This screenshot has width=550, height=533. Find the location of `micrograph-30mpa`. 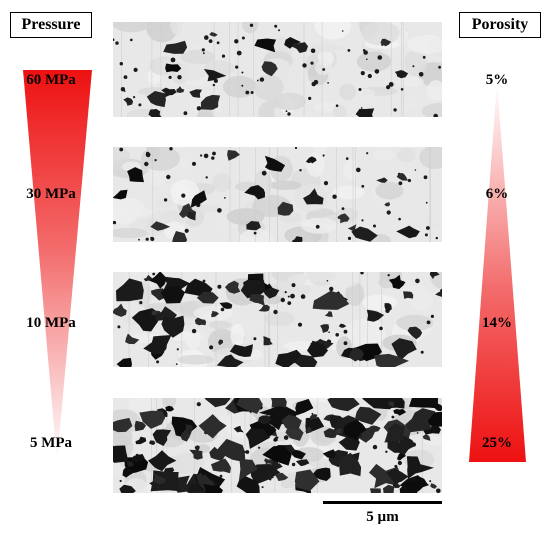

micrograph-30mpa is located at coordinates (277, 194).